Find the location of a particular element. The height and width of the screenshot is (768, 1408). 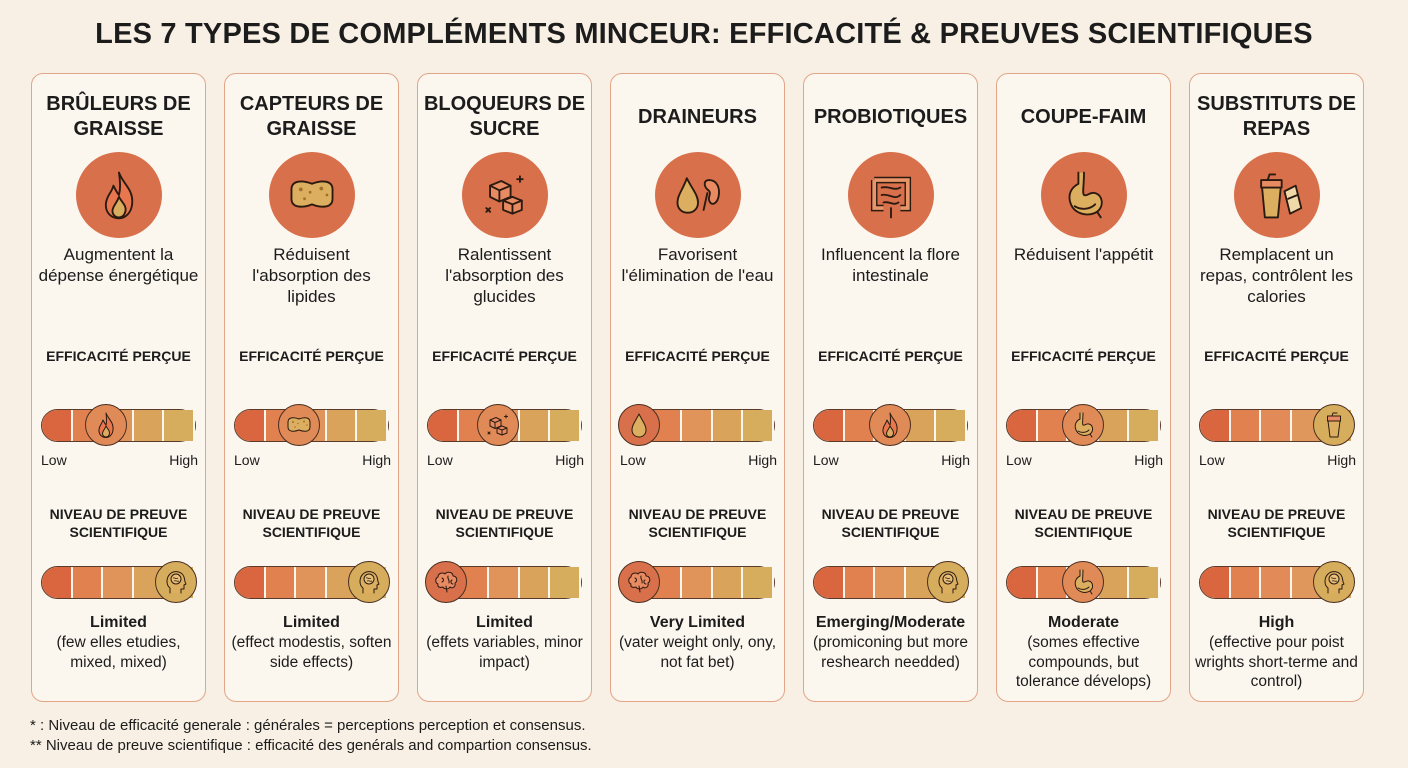

brain-icon is located at coordinates (639, 582).